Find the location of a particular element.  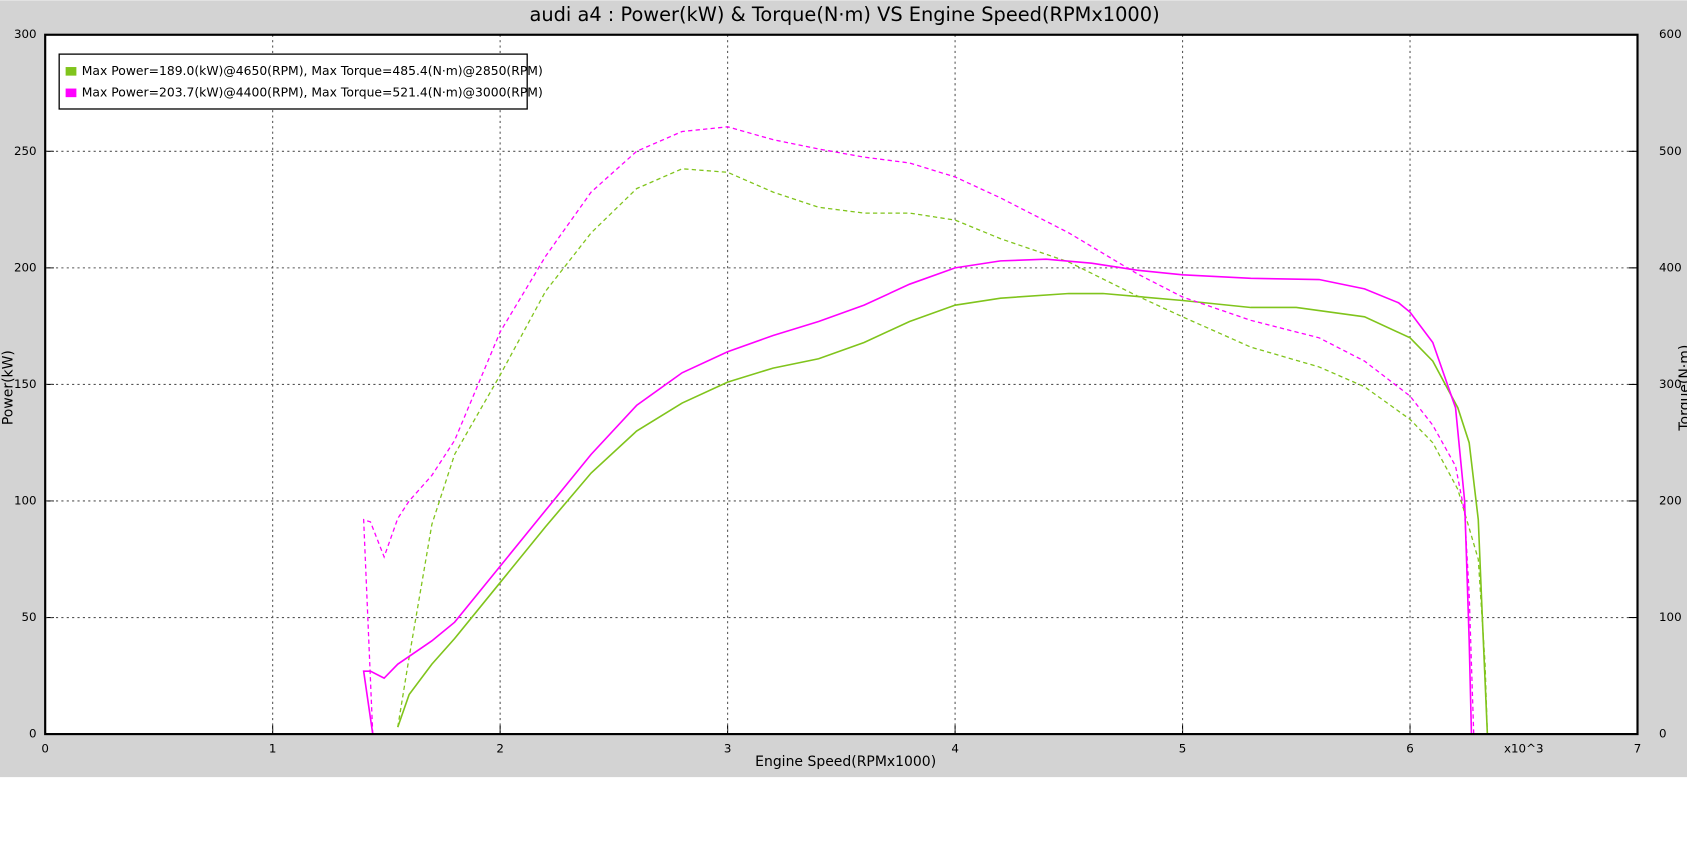

legend-box is located at coordinates (293, 81).